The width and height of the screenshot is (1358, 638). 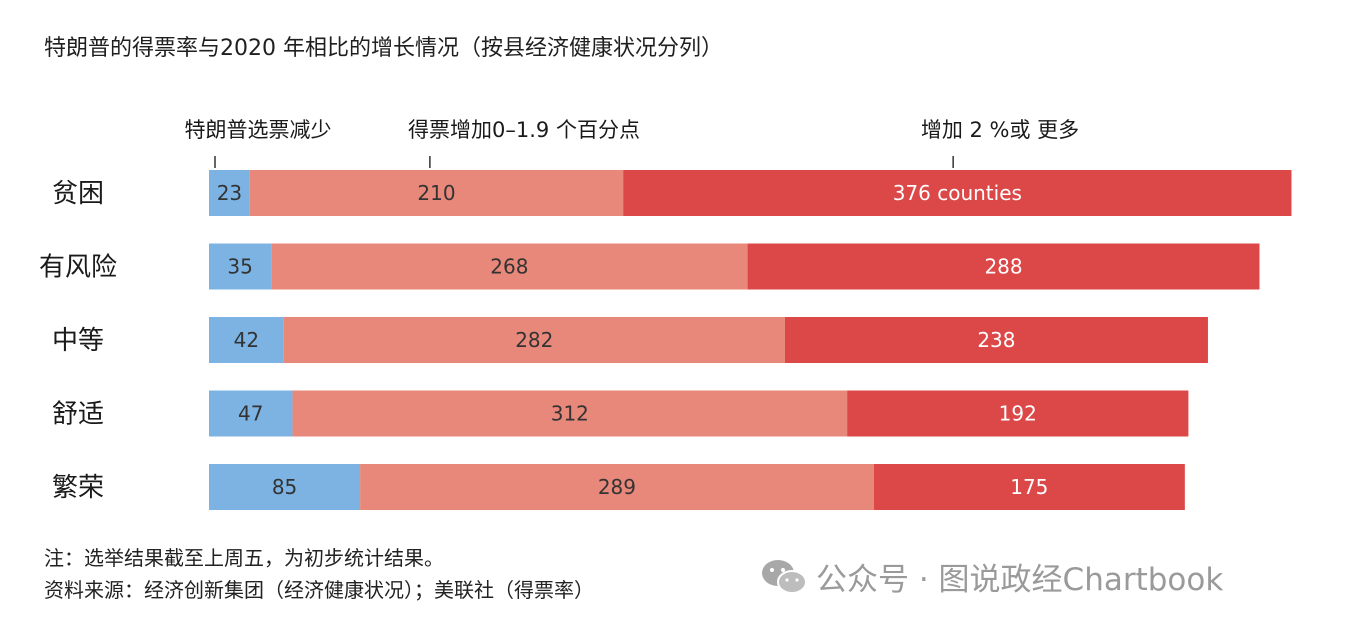 What do you see at coordinates (1000, 130) in the screenshot?
I see `legend-label: 增加 2 %或 更多` at bounding box center [1000, 130].